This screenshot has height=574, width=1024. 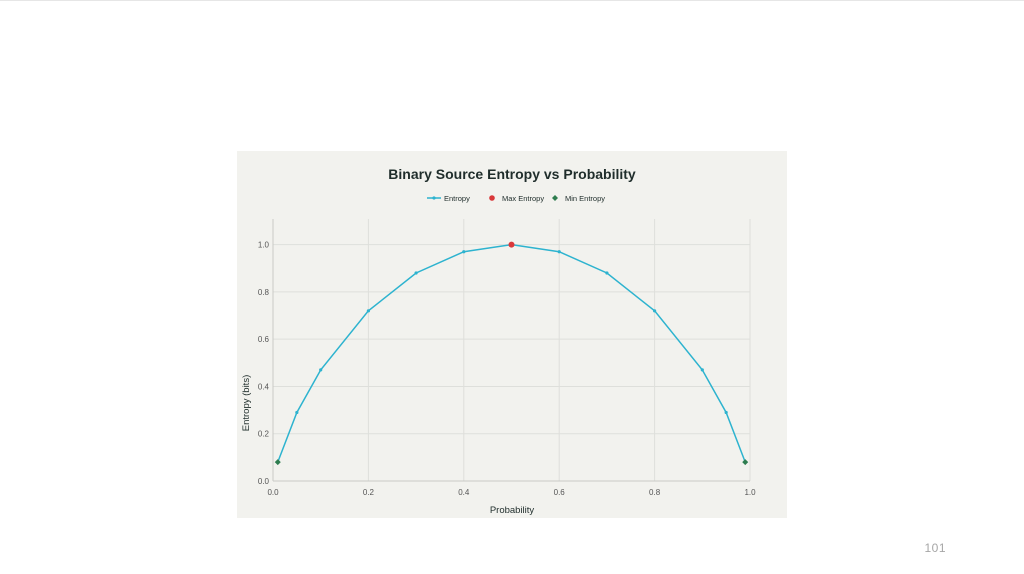 What do you see at coordinates (512, 0) in the screenshot?
I see `top-rule` at bounding box center [512, 0].